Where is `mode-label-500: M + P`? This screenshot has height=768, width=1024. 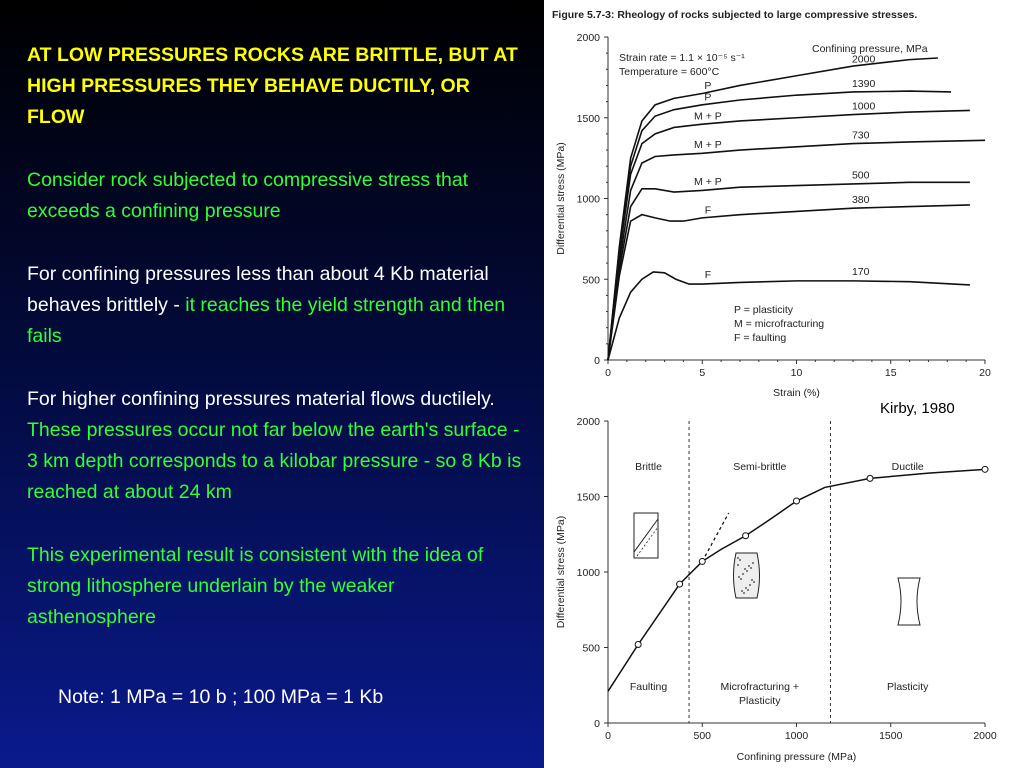
mode-label-500: M + P is located at coordinates (708, 182).